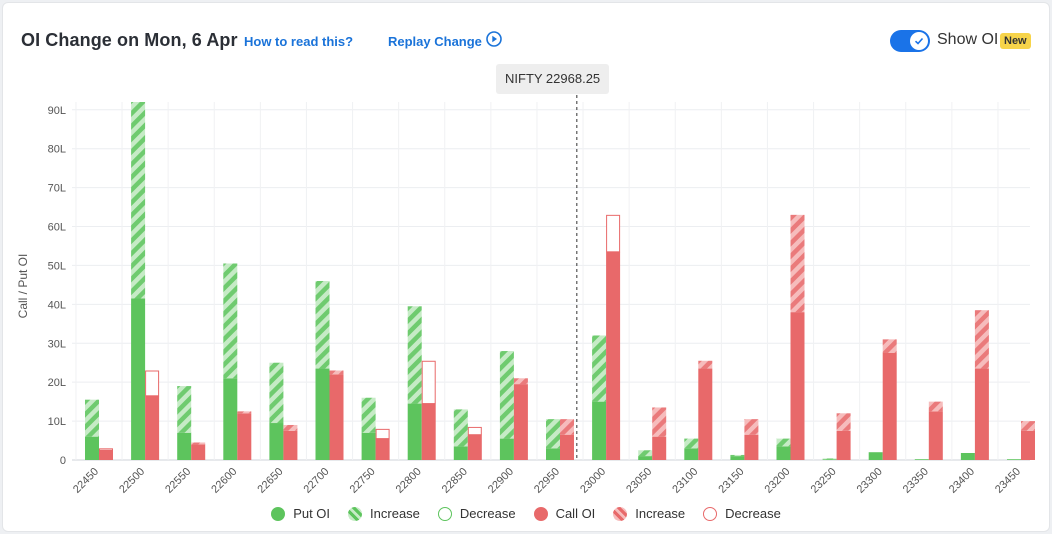 The height and width of the screenshot is (534, 1052). Describe the element at coordinates (63, 461) in the screenshot. I see `y-tick-label: 0` at that location.